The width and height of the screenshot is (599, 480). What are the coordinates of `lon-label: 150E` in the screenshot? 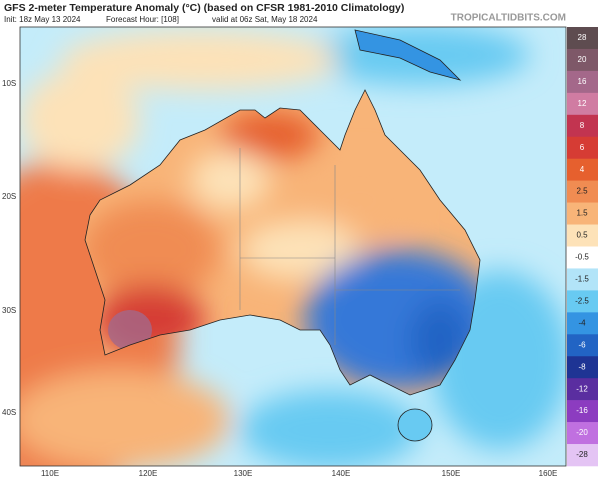 It's located at (451, 473).